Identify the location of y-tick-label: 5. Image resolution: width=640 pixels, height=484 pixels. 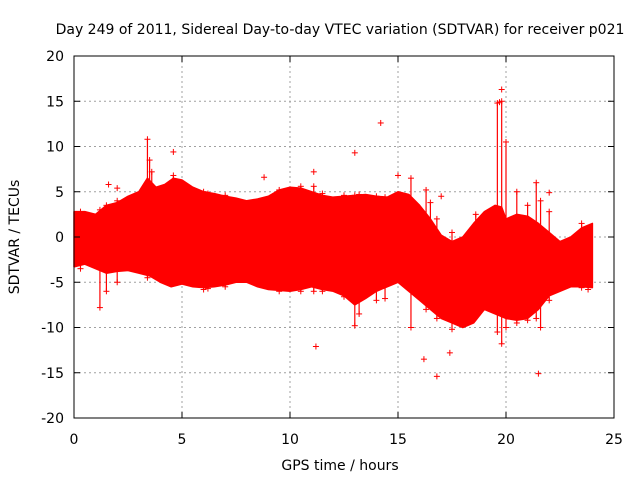
(59, 193).